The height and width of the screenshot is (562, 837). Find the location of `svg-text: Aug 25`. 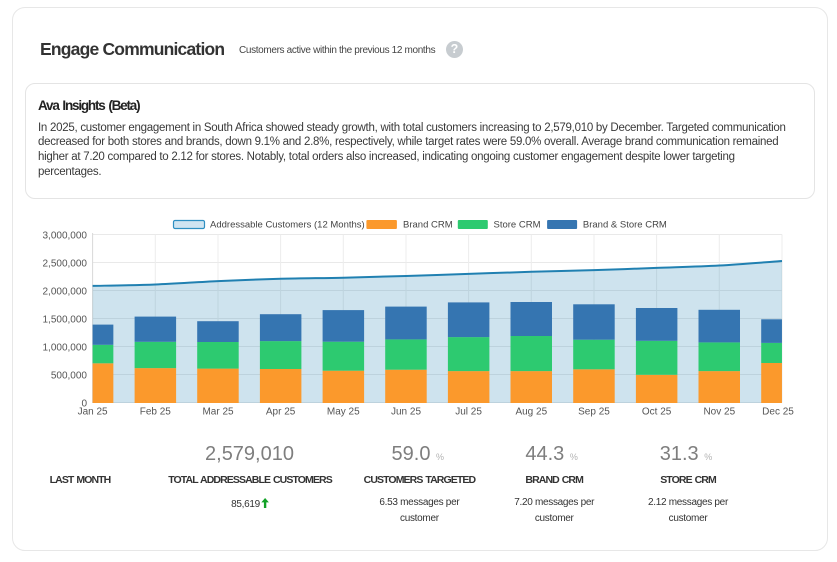

svg-text: Aug 25 is located at coordinates (531, 412).